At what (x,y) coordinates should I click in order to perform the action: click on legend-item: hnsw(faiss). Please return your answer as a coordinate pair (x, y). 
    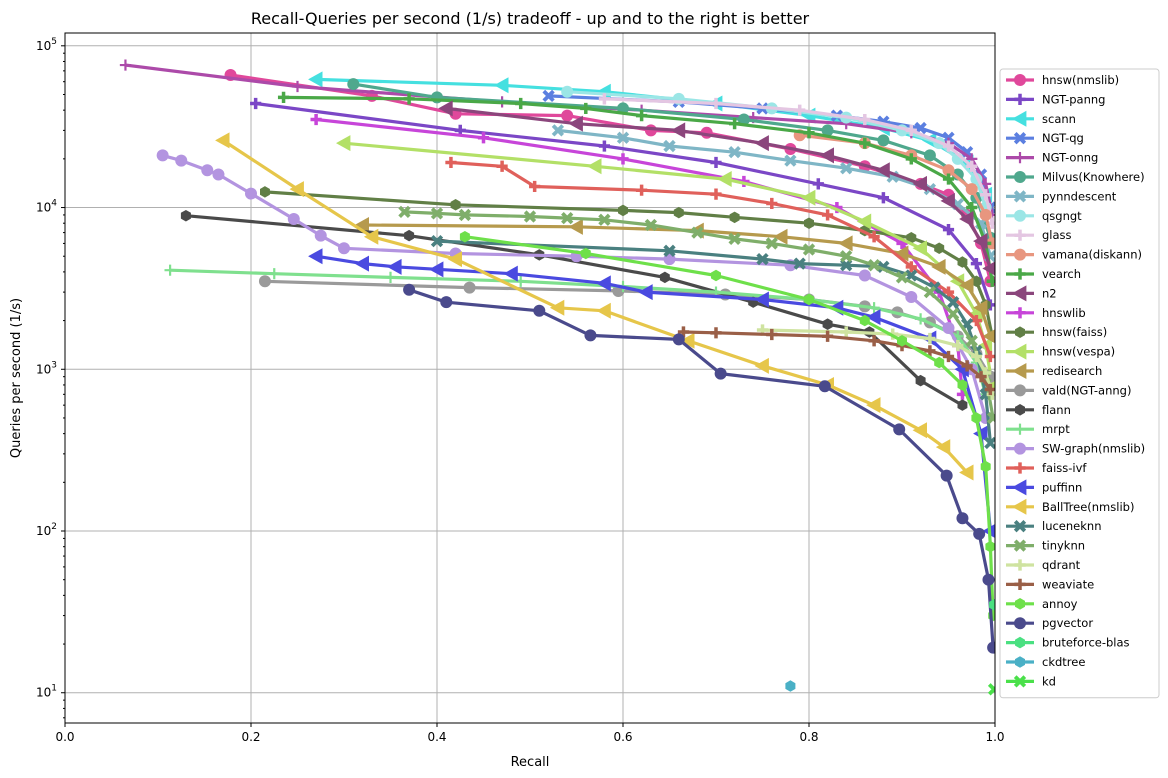
    Looking at the image, I should click on (1056, 332).